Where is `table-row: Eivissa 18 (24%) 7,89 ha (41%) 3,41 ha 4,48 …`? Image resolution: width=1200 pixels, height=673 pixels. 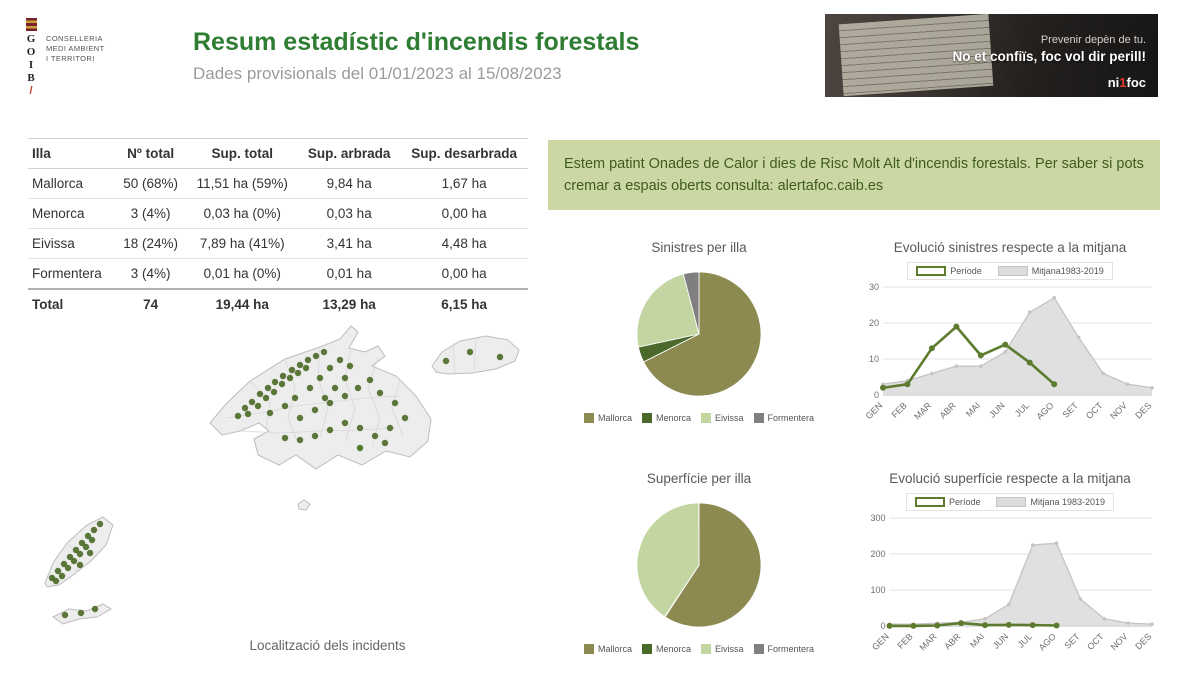
table-row: Eivissa 18 (24%) 7,89 ha (41%) 3,41 ha 4,48 … is located at coordinates (278, 243).